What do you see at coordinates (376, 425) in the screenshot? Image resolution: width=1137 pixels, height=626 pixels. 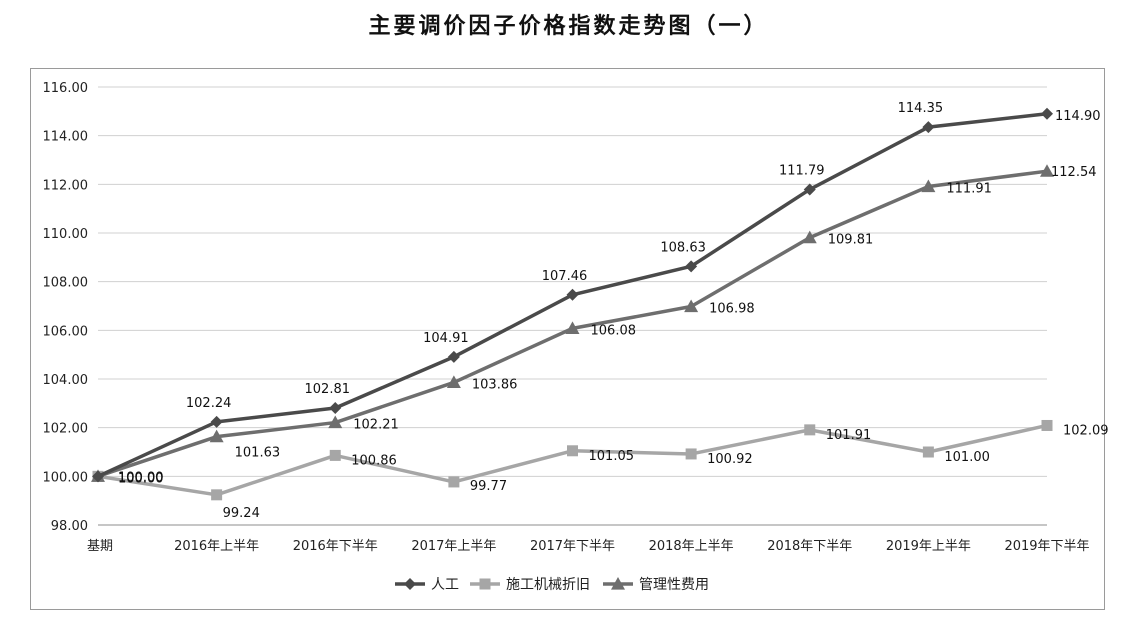 I see `data-label: 102.21` at bounding box center [376, 425].